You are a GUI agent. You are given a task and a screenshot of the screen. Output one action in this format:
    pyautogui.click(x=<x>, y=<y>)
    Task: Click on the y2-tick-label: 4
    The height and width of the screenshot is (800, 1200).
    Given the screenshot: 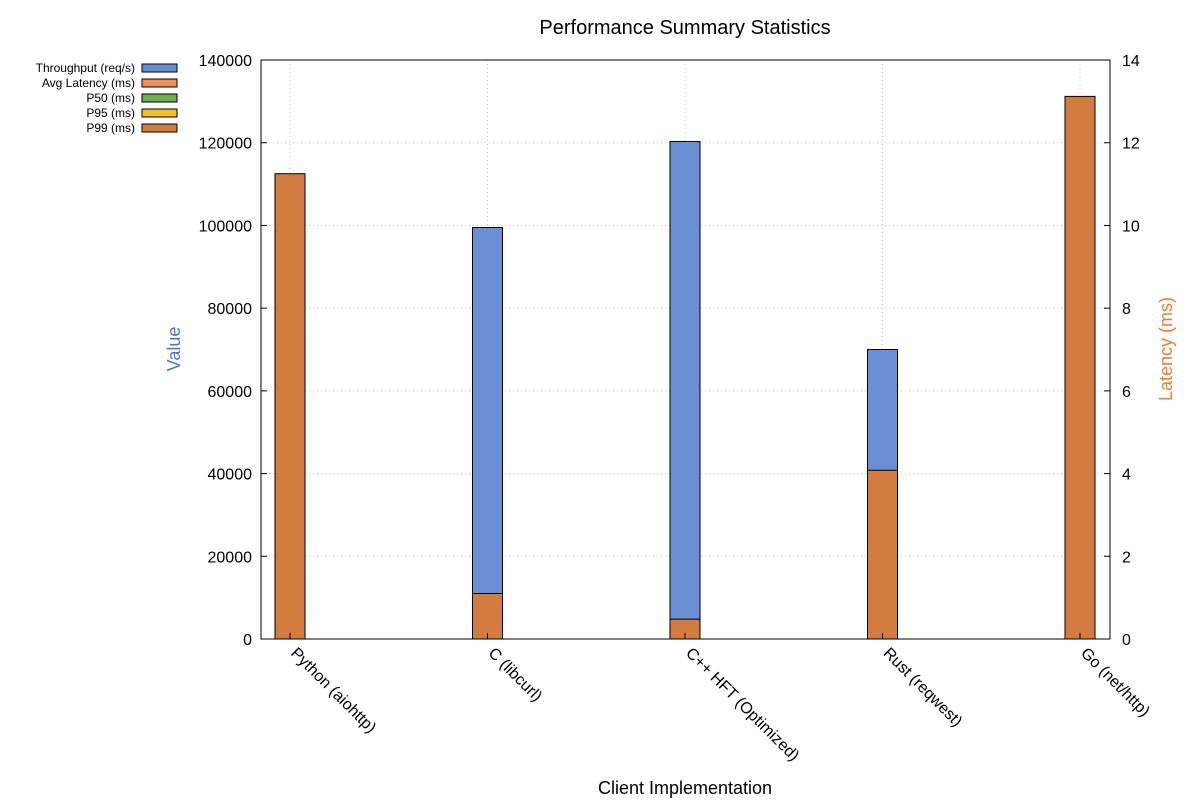 What is the action you would take?
    pyautogui.click(x=1126, y=475)
    